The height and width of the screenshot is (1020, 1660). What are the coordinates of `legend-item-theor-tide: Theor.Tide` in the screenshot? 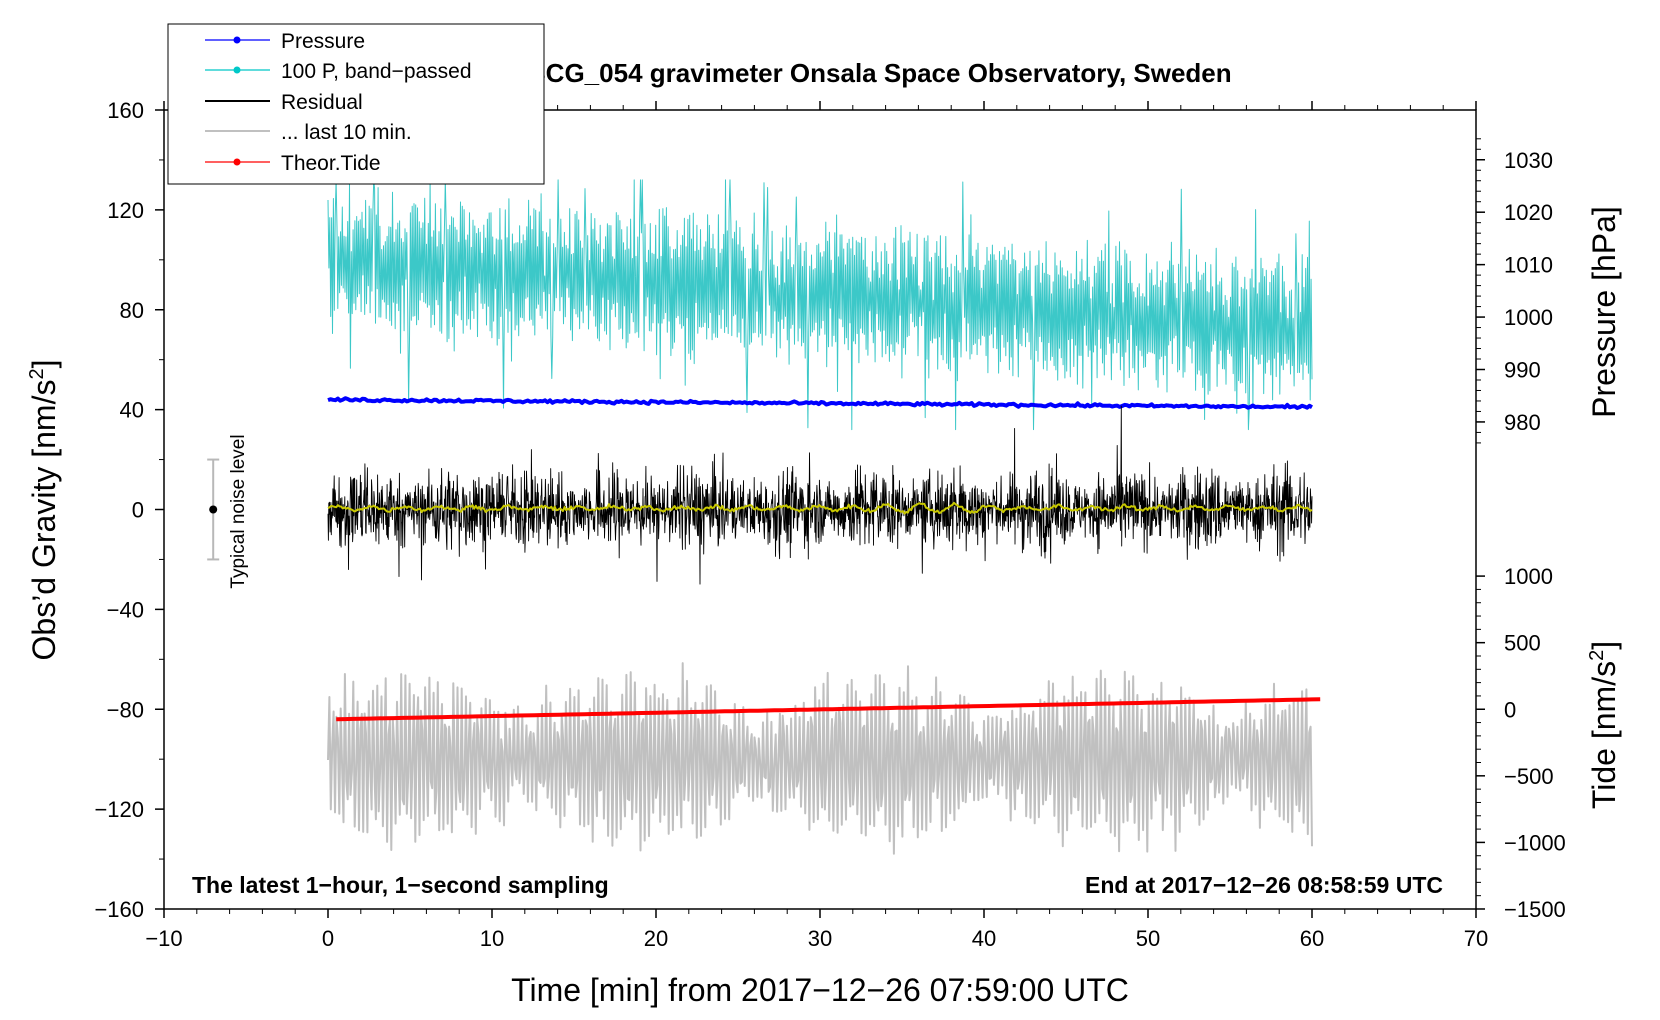 It's located at (293, 163).